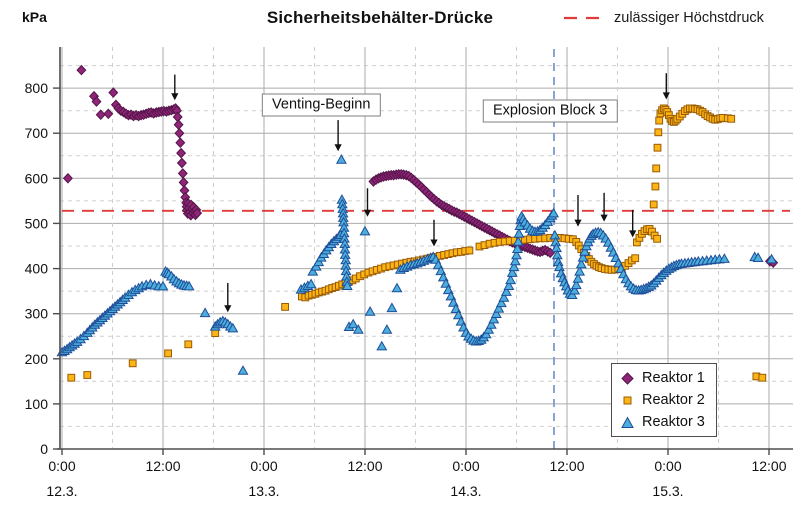 The height and width of the screenshot is (512, 802). Describe the element at coordinates (673, 422) in the screenshot. I see `legend-label: Reaktor 3` at that location.